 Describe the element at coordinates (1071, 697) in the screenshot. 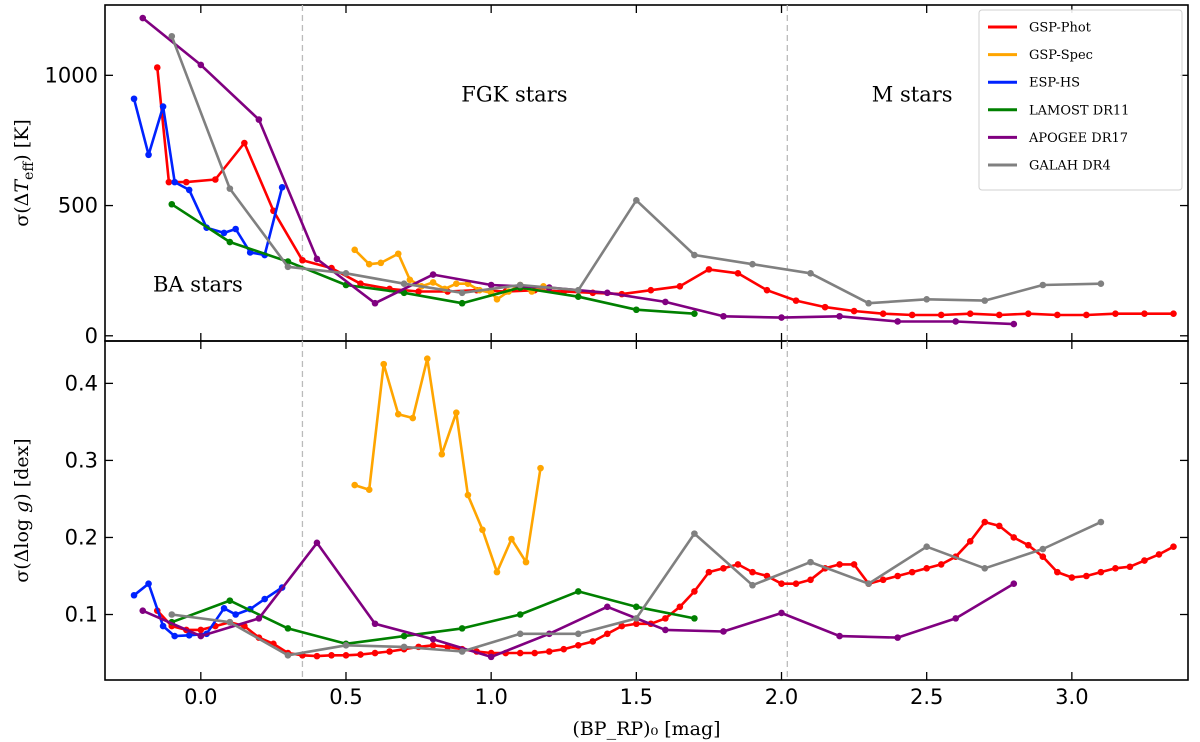

I see `xtick-label: 3.0` at that location.